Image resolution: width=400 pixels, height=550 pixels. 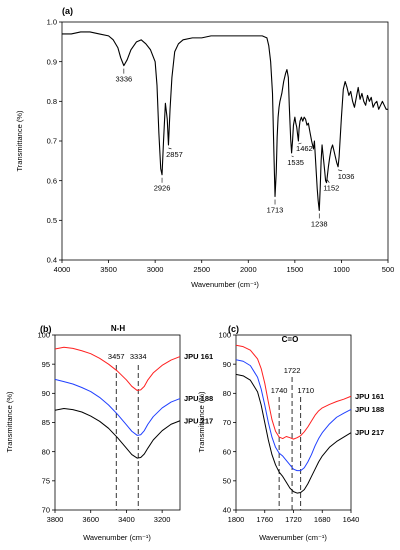 I want to click on peak-label: 1238, so click(x=319, y=223).